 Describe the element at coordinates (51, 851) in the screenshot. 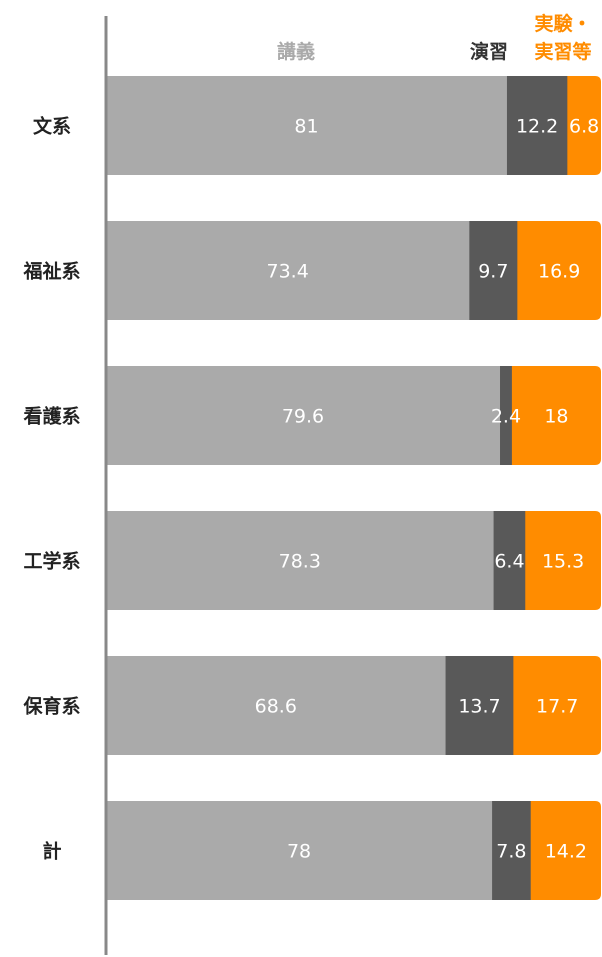

I see `category-label: 計` at that location.